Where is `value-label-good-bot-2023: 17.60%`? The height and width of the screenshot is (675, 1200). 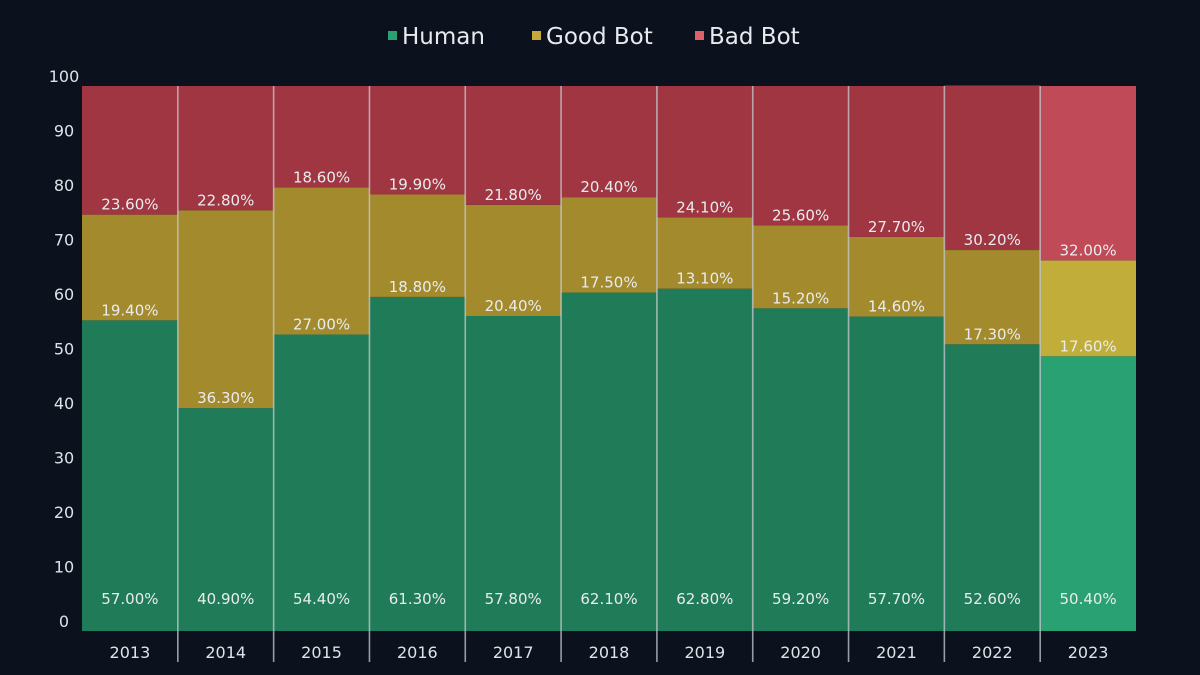 value-label-good-bot-2023: 17.60% is located at coordinates (1087, 346).